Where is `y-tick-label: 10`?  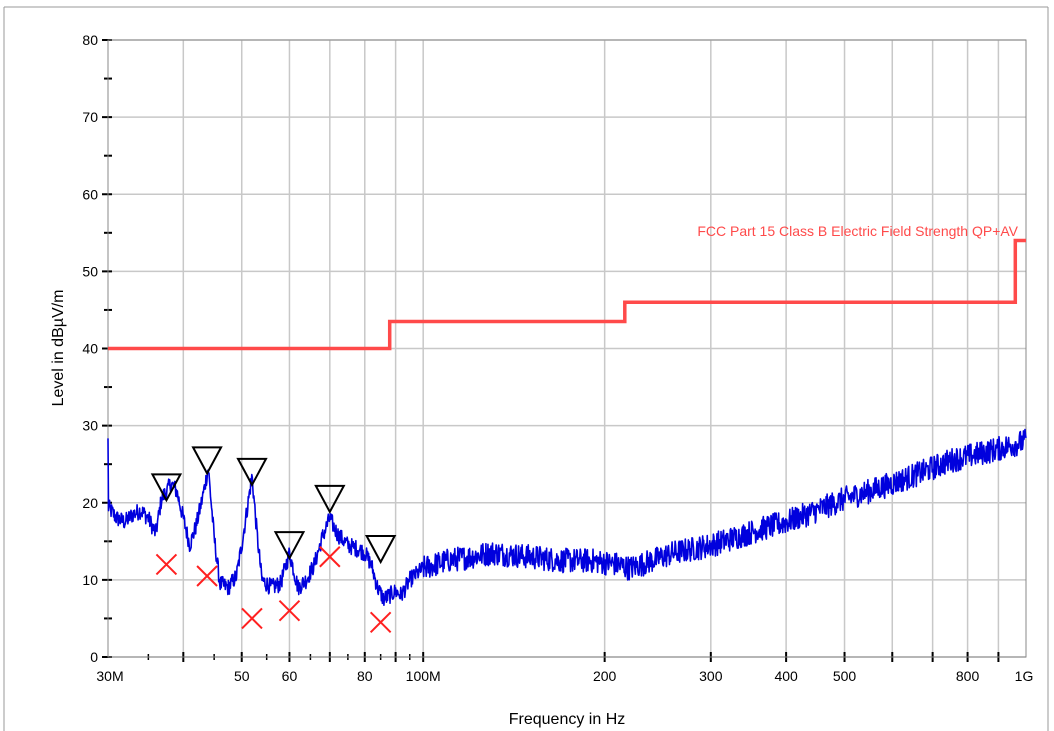 y-tick-label: 10 is located at coordinates (90, 580).